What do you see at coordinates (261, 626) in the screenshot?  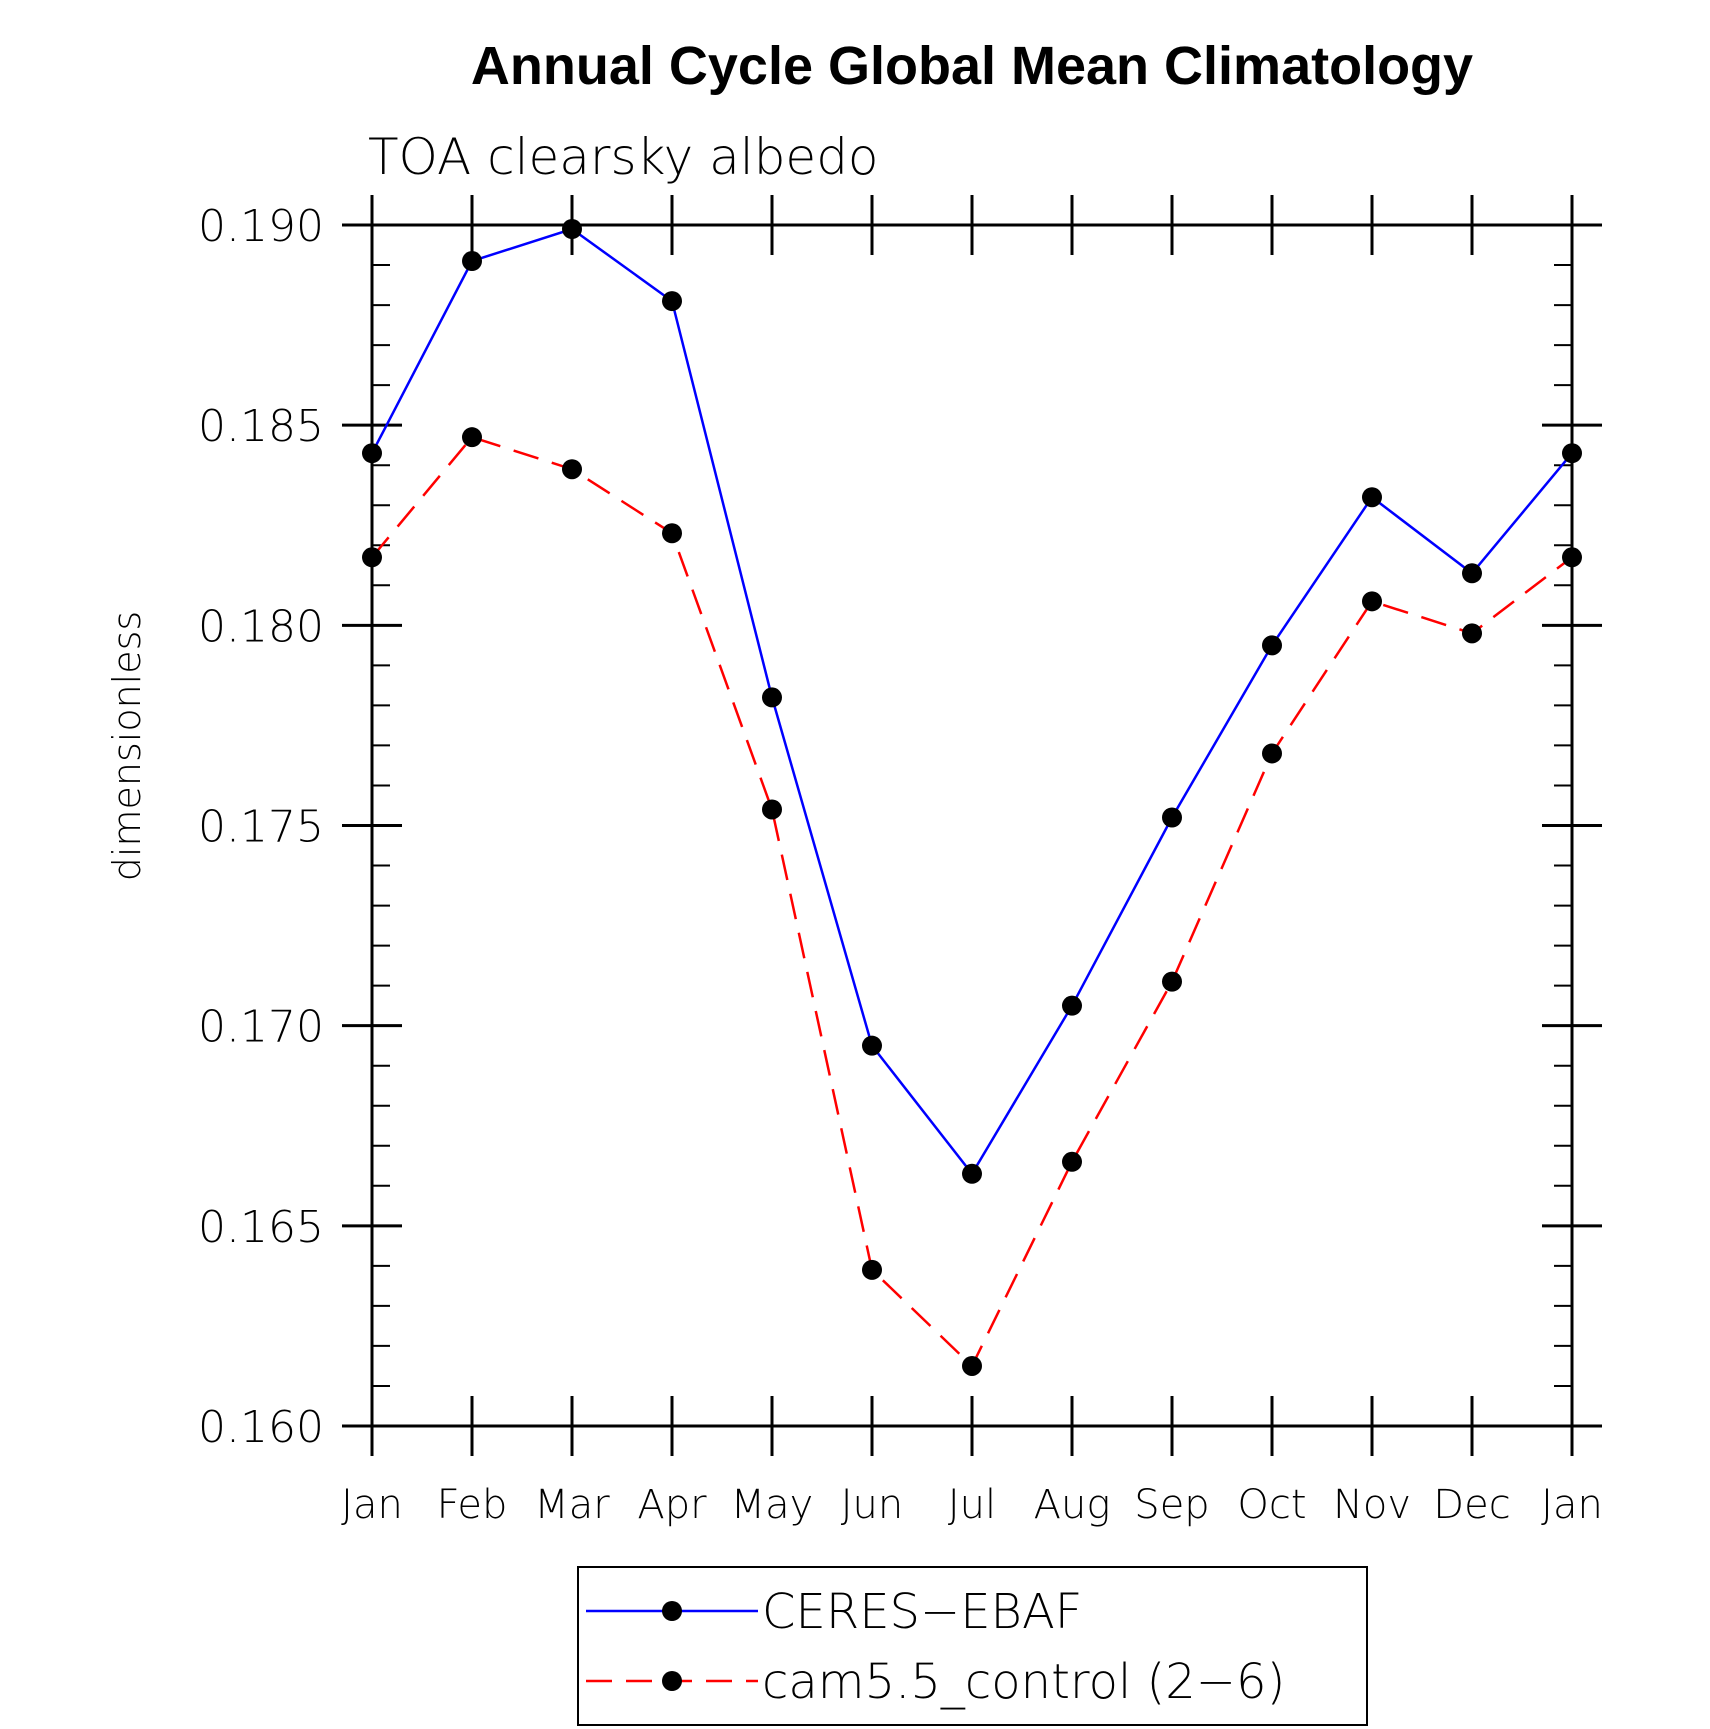 I see `y-tick-label: 0.180` at bounding box center [261, 626].